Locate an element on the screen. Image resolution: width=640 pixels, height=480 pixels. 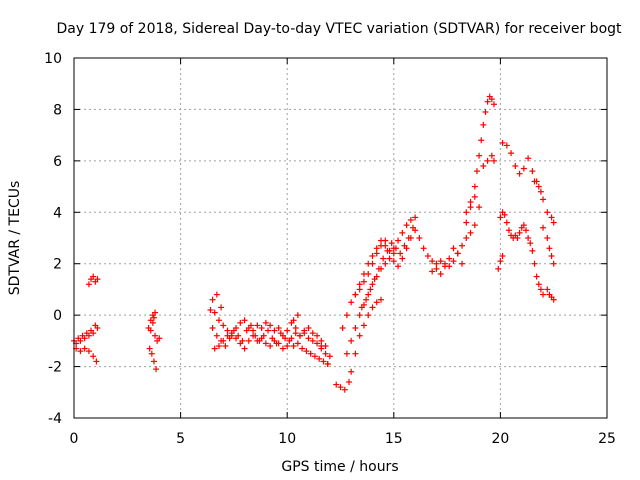
y-tick-labels: -4 -2 0 2 4 6 8 10 is located at coordinates (53, 239).